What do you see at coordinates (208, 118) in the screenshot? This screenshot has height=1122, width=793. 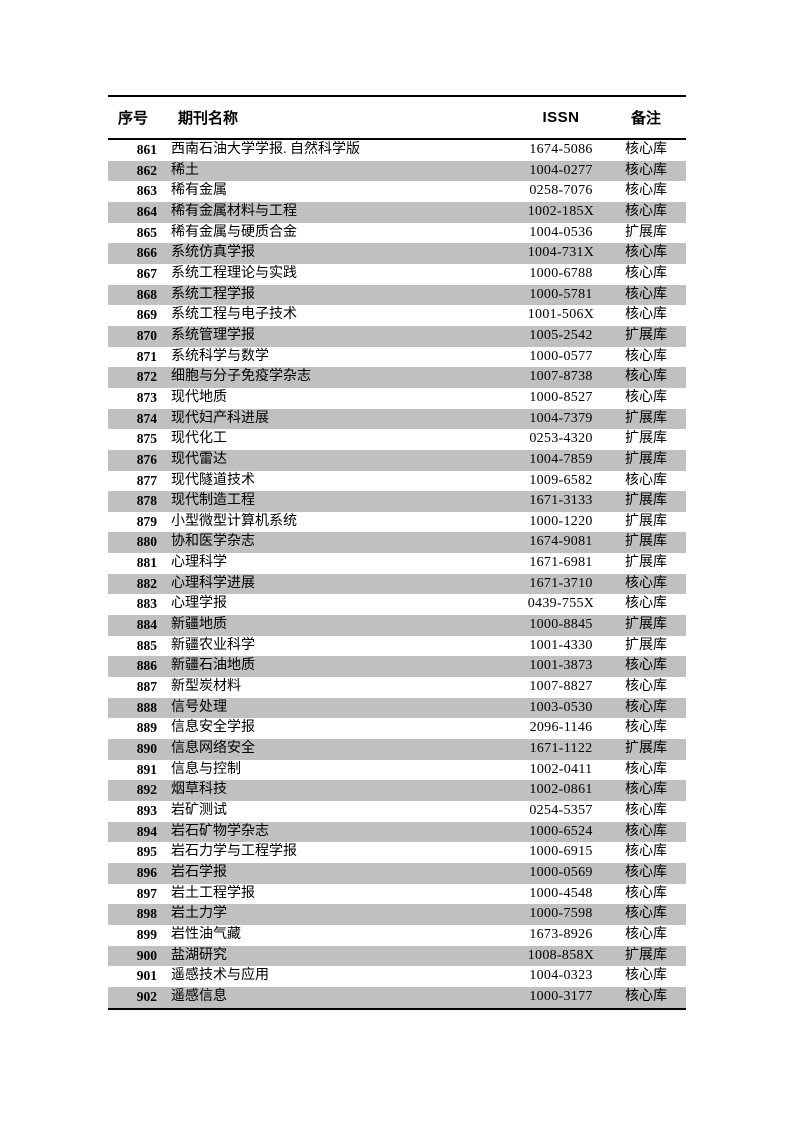 I see `column-header-name: 期刊名称` at bounding box center [208, 118].